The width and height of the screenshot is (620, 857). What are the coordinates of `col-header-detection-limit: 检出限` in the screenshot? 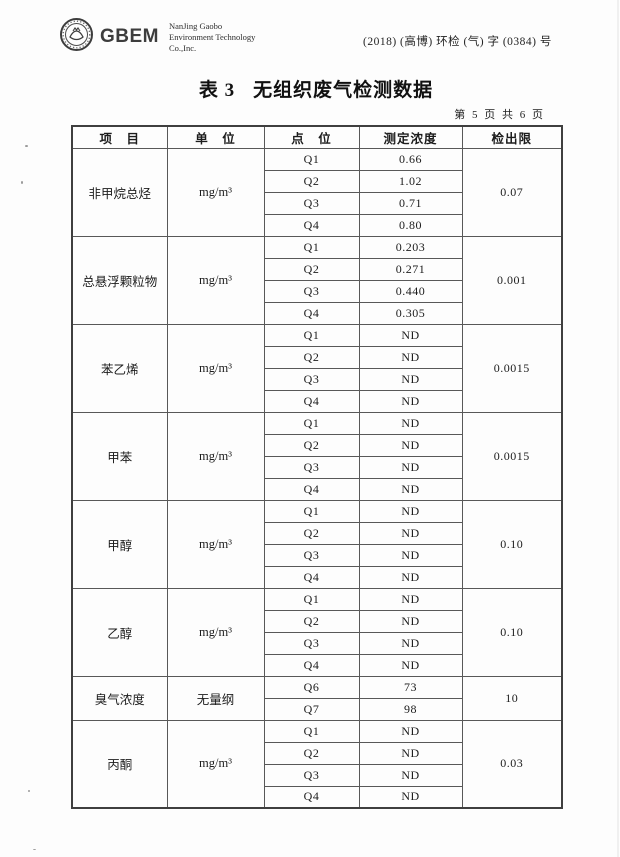 It's located at (512, 137).